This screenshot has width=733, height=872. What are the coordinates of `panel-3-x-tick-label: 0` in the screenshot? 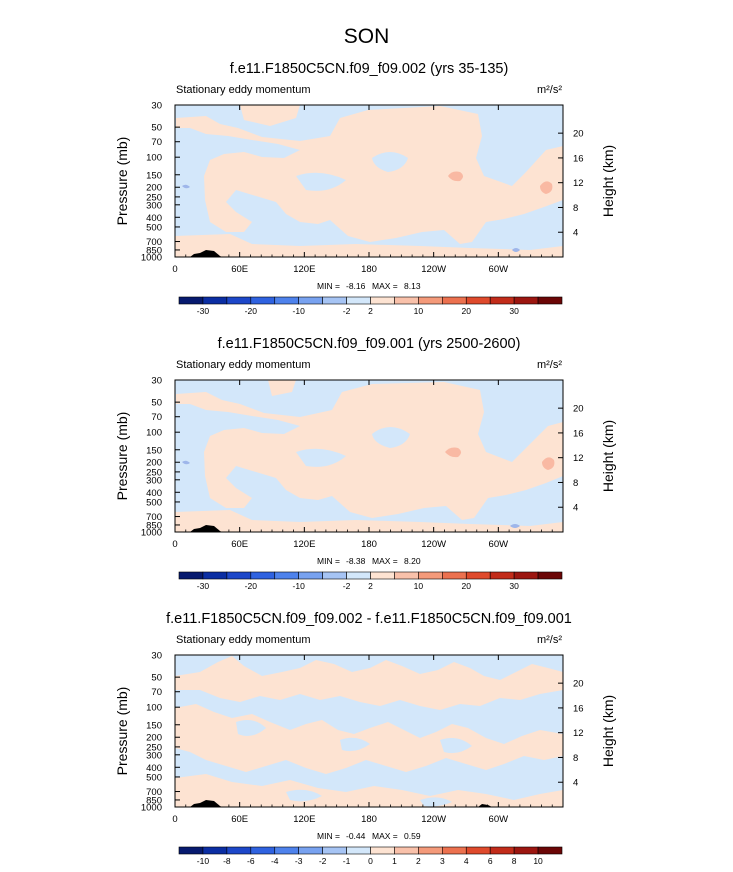 It's located at (174, 819).